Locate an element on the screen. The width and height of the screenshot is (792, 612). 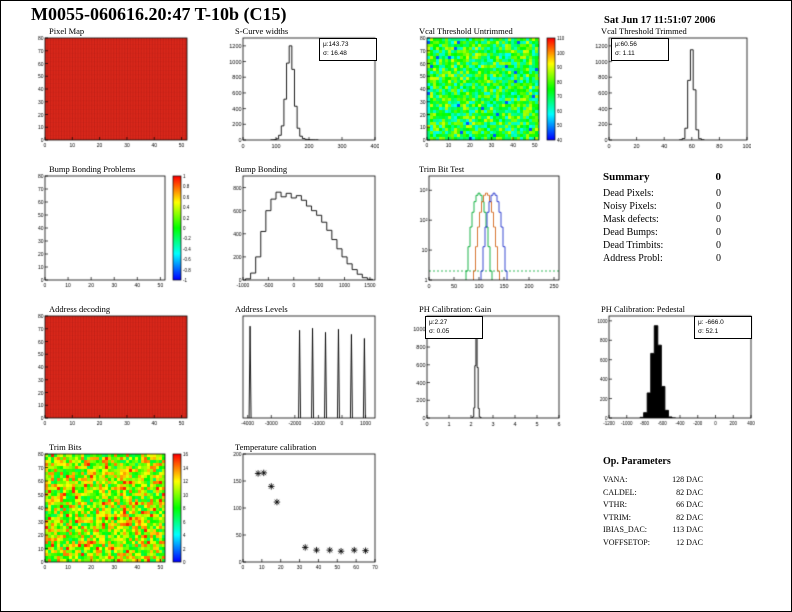
summary-row-label: Mask defects: is located at coordinates (631, 219).